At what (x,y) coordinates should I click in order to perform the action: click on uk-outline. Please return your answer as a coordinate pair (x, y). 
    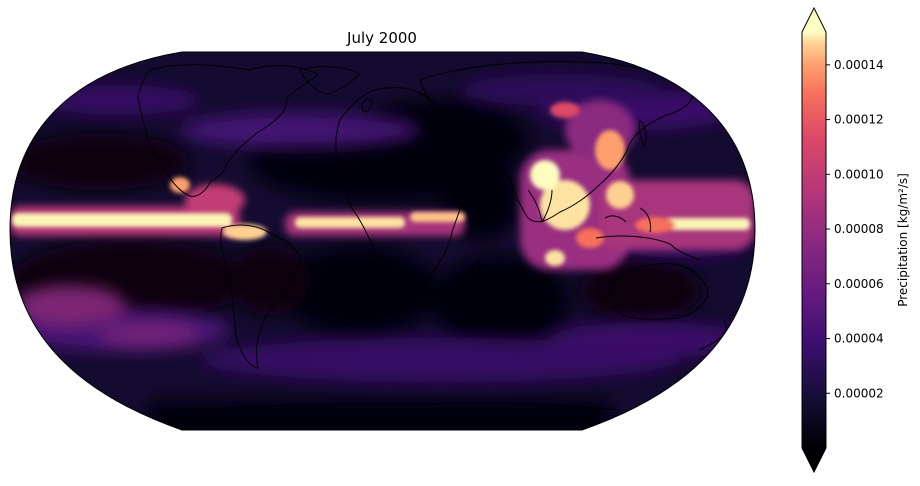
    Looking at the image, I should click on (367, 105).